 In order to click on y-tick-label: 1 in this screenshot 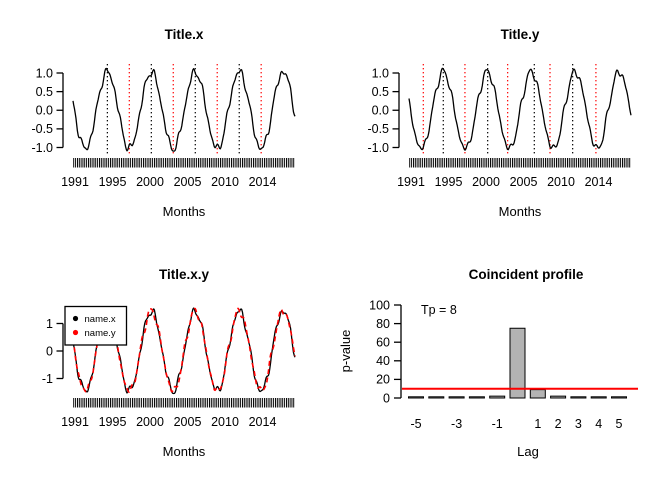, I will do `click(49, 324)`.